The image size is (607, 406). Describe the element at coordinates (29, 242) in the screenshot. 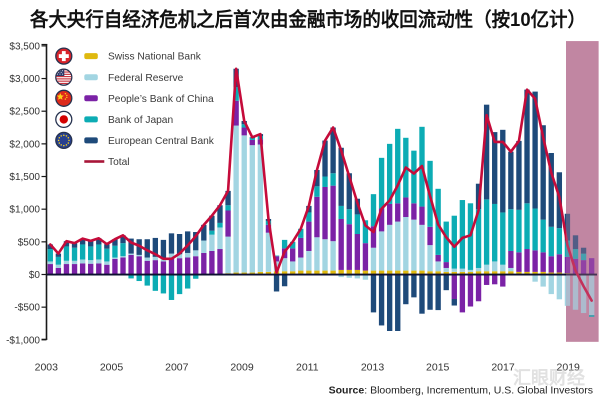

I see `svg-text: $500` at that location.